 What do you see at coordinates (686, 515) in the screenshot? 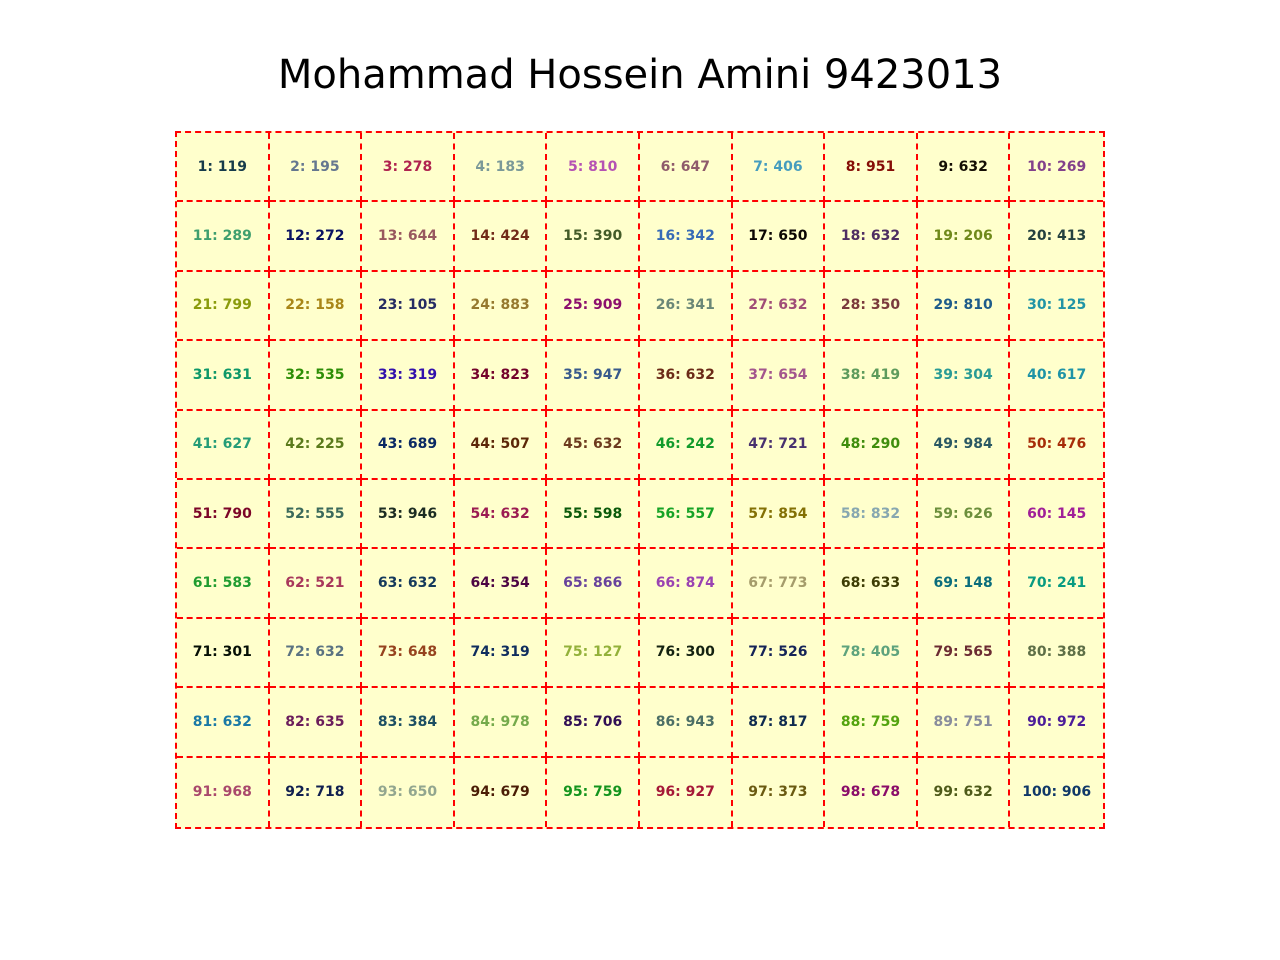
I see `grid-cell: 56: 557` at bounding box center [686, 515].